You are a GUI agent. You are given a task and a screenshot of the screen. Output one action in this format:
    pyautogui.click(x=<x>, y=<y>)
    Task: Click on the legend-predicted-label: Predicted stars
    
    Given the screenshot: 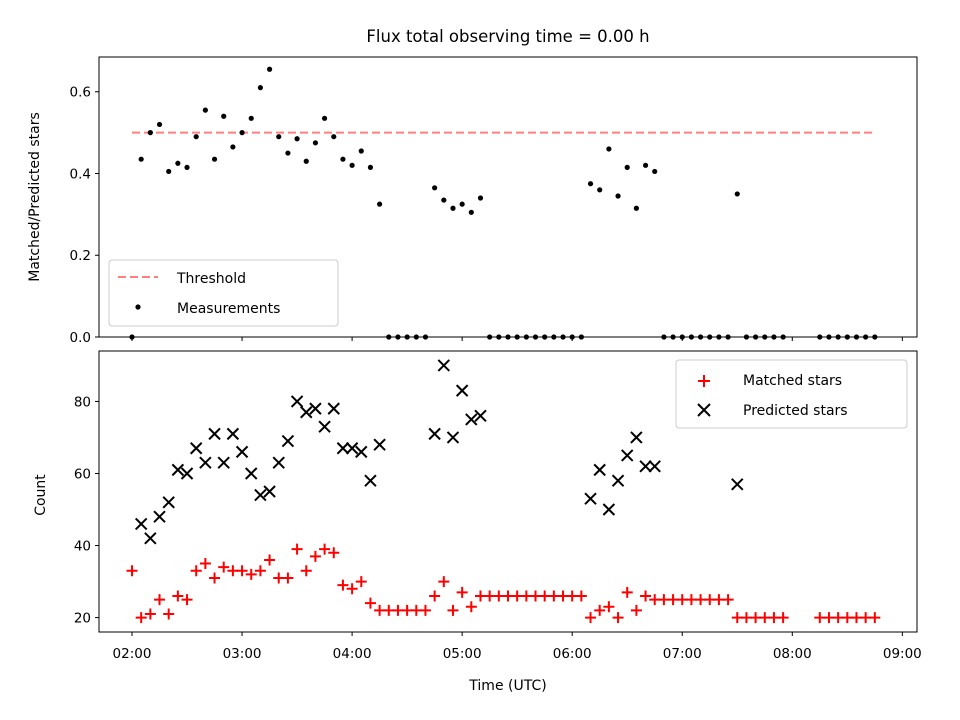 What is the action you would take?
    pyautogui.click(x=795, y=411)
    